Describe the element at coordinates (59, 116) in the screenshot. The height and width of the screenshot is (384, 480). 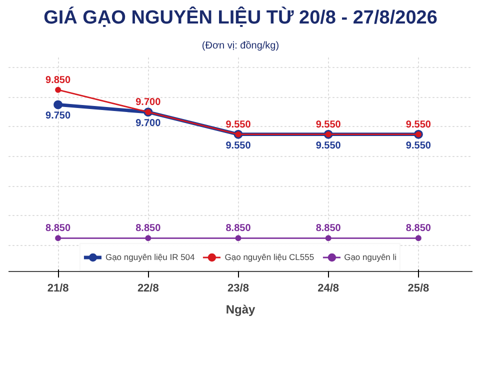
I see `data-label: 9.750` at that location.